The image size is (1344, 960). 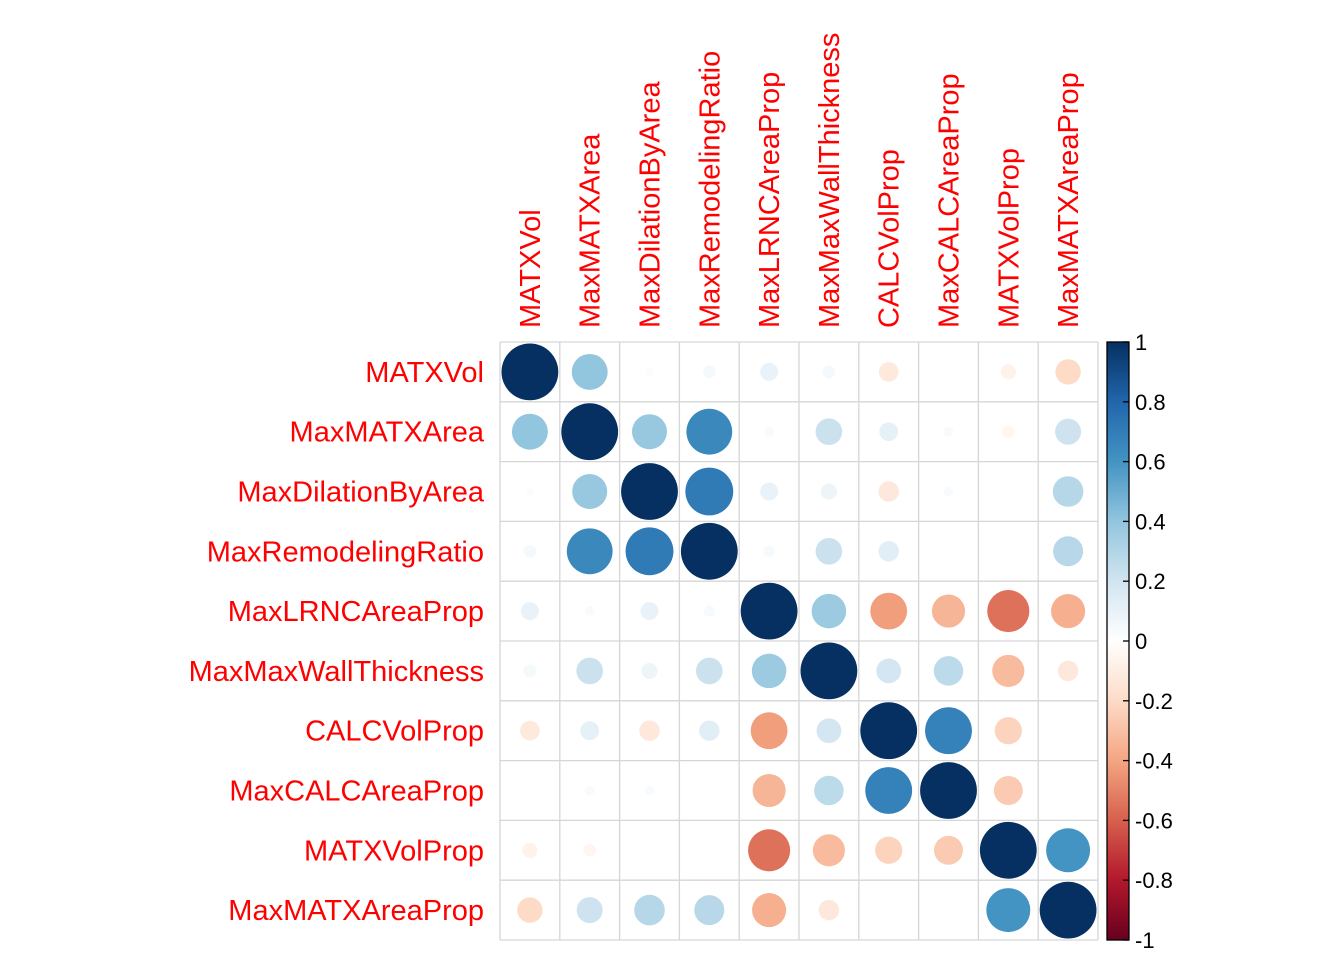 What do you see at coordinates (424, 373) in the screenshot?
I see `row-label-MATXVol: MATXVol` at bounding box center [424, 373].